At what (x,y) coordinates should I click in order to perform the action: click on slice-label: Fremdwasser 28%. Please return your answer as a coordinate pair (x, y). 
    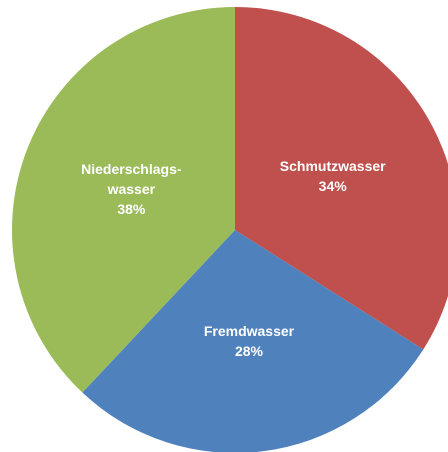
    Looking at the image, I should click on (249, 341).